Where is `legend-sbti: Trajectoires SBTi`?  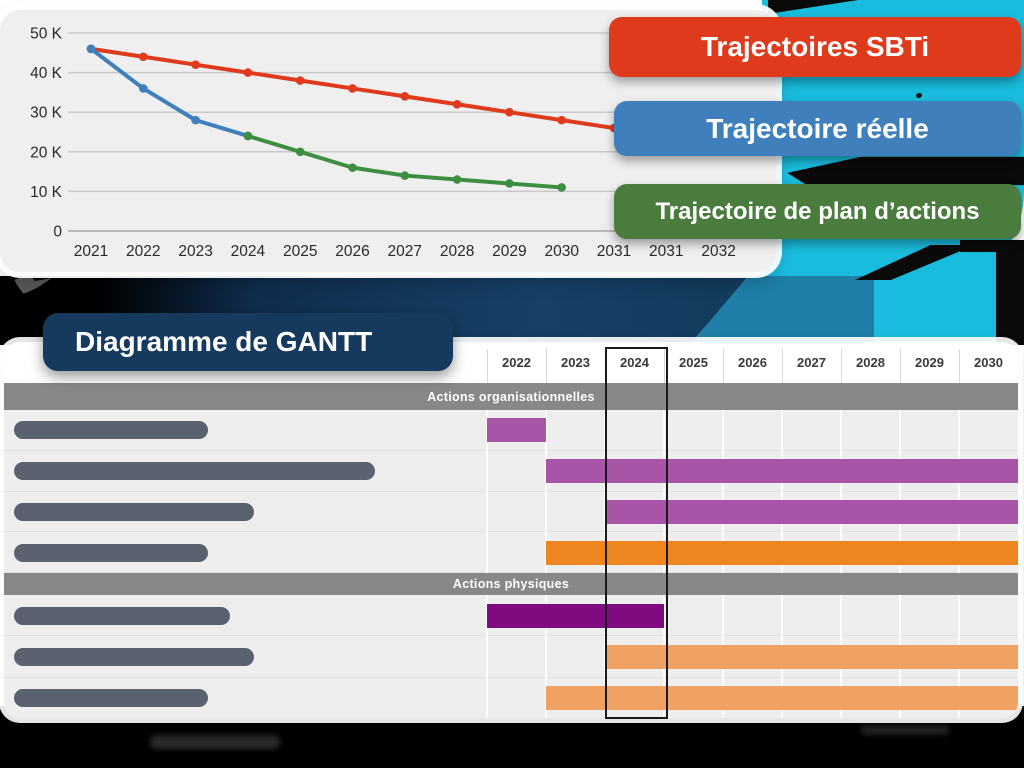 legend-sbti: Trajectoires SBTi is located at coordinates (815, 47).